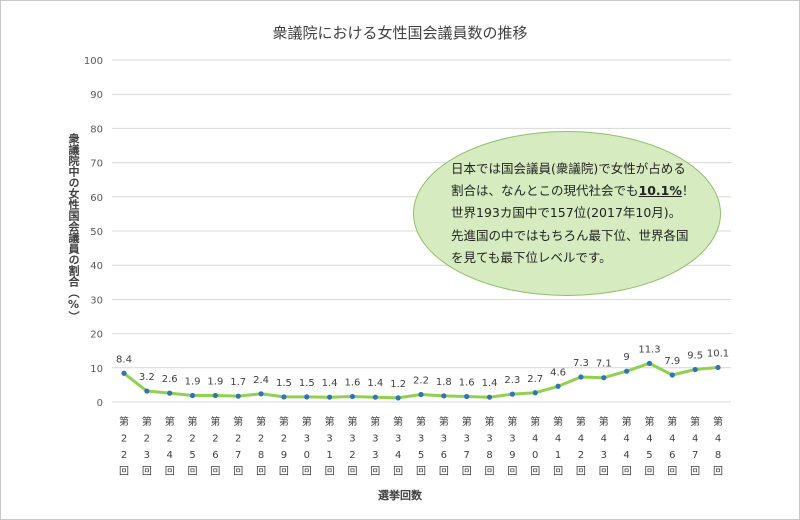 Image resolution: width=800 pixels, height=520 pixels. Describe the element at coordinates (672, 361) in the screenshot. I see `data-label: 7.9` at that location.